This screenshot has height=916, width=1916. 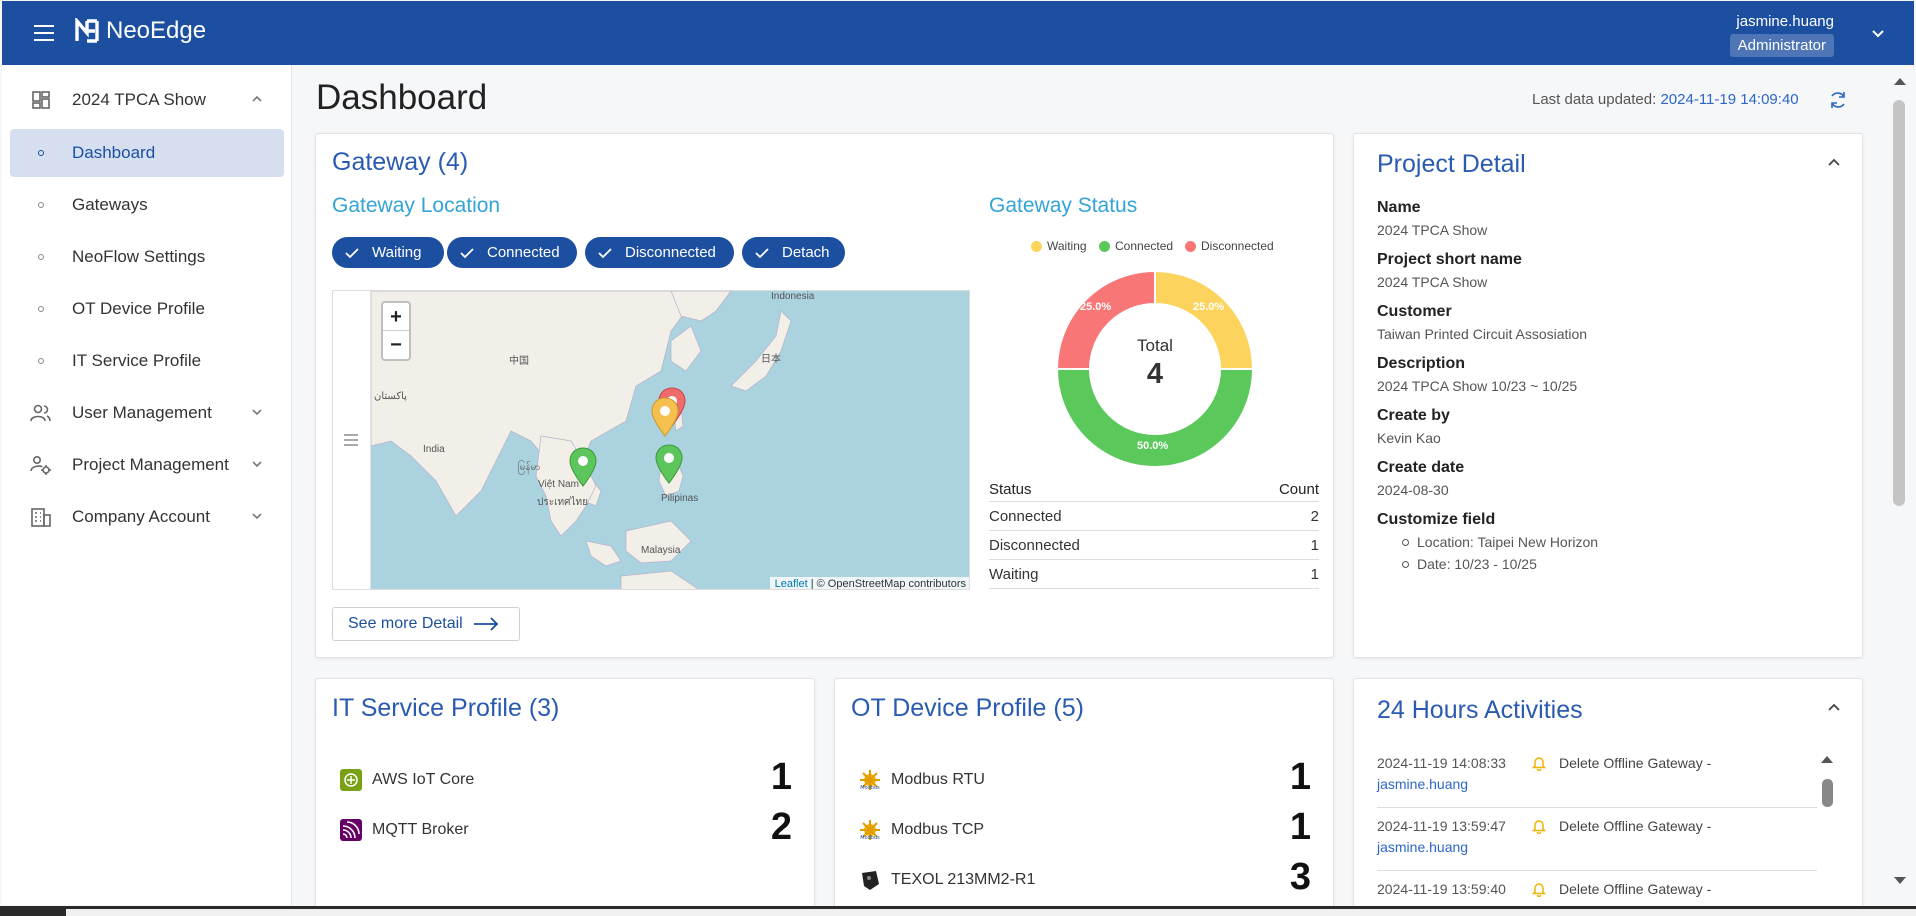 What do you see at coordinates (114, 152) in the screenshot?
I see `sidebar-item-label: Dashboard` at bounding box center [114, 152].